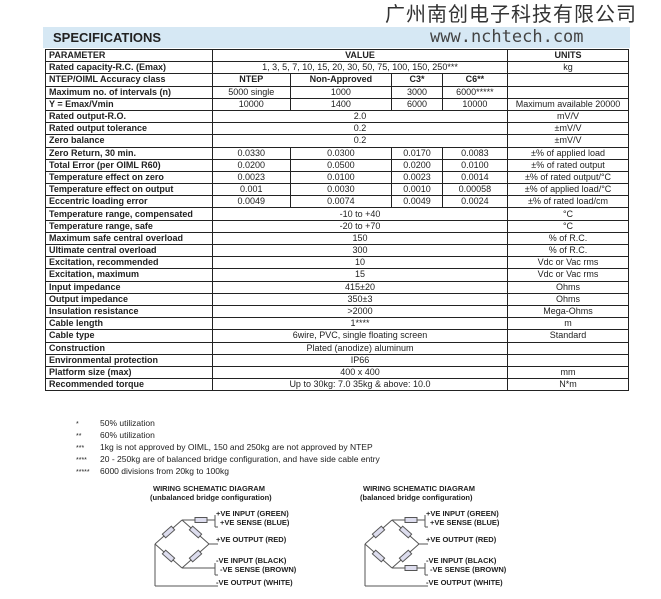 Image resolution: width=661 pixels, height=599 pixels. I want to click on value-cell: 0.0049, so click(251, 202).